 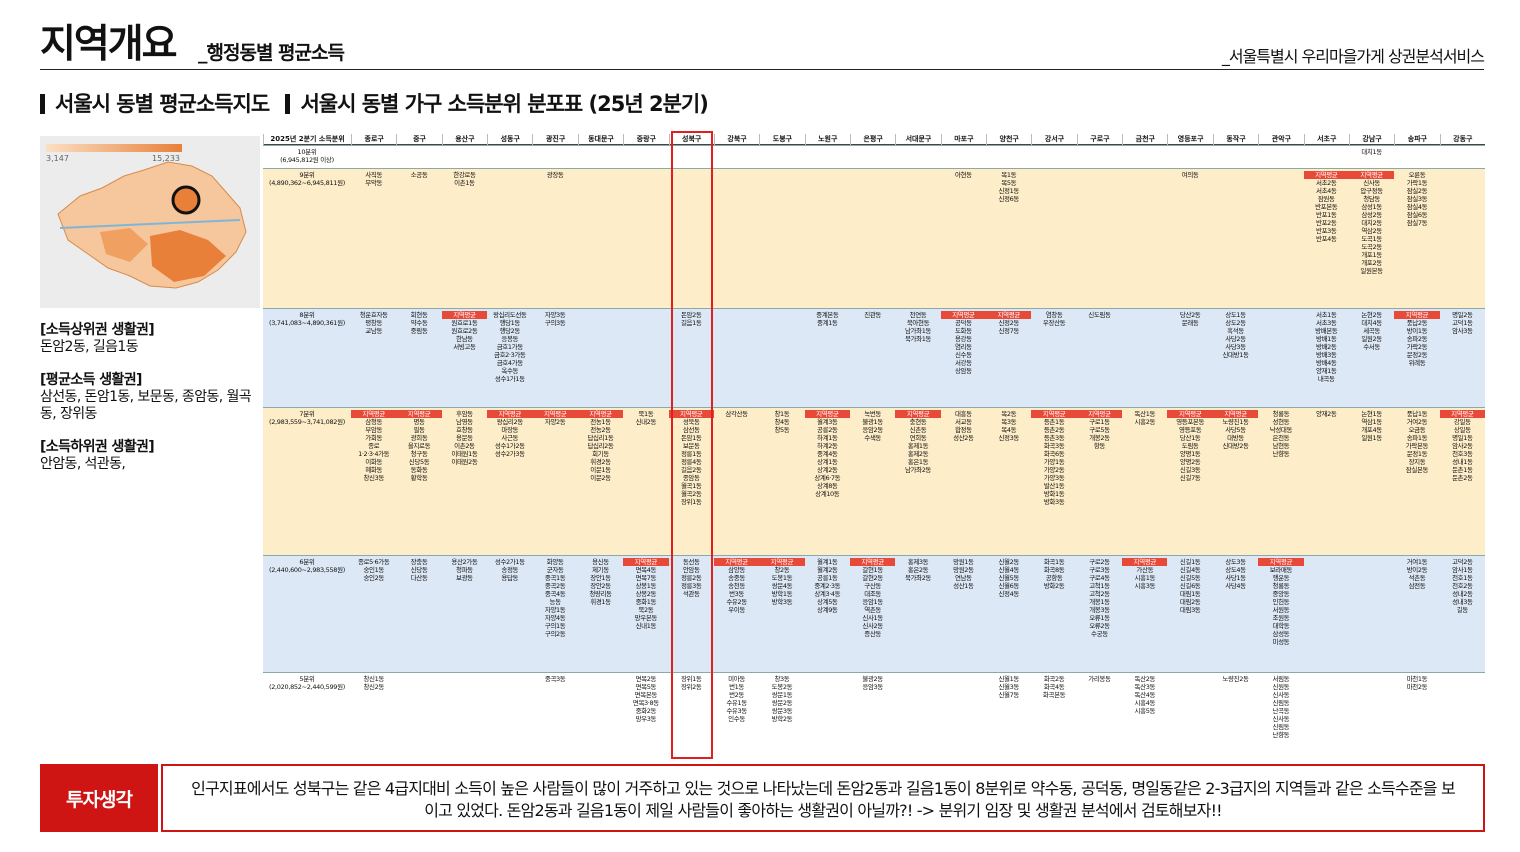 I want to click on dong-name: 도봉2동, so click(x=782, y=687).